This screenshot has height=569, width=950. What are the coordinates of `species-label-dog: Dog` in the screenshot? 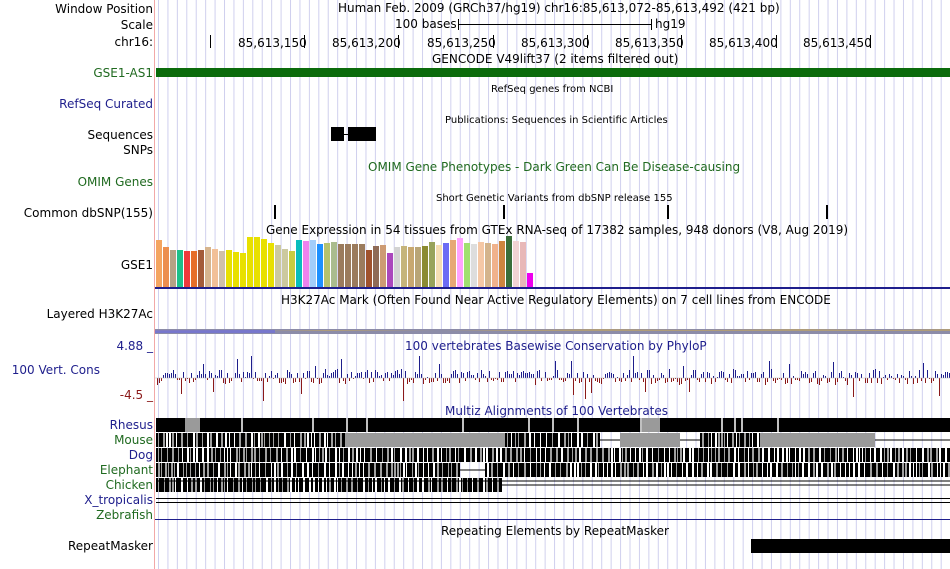 It's located at (140, 455).